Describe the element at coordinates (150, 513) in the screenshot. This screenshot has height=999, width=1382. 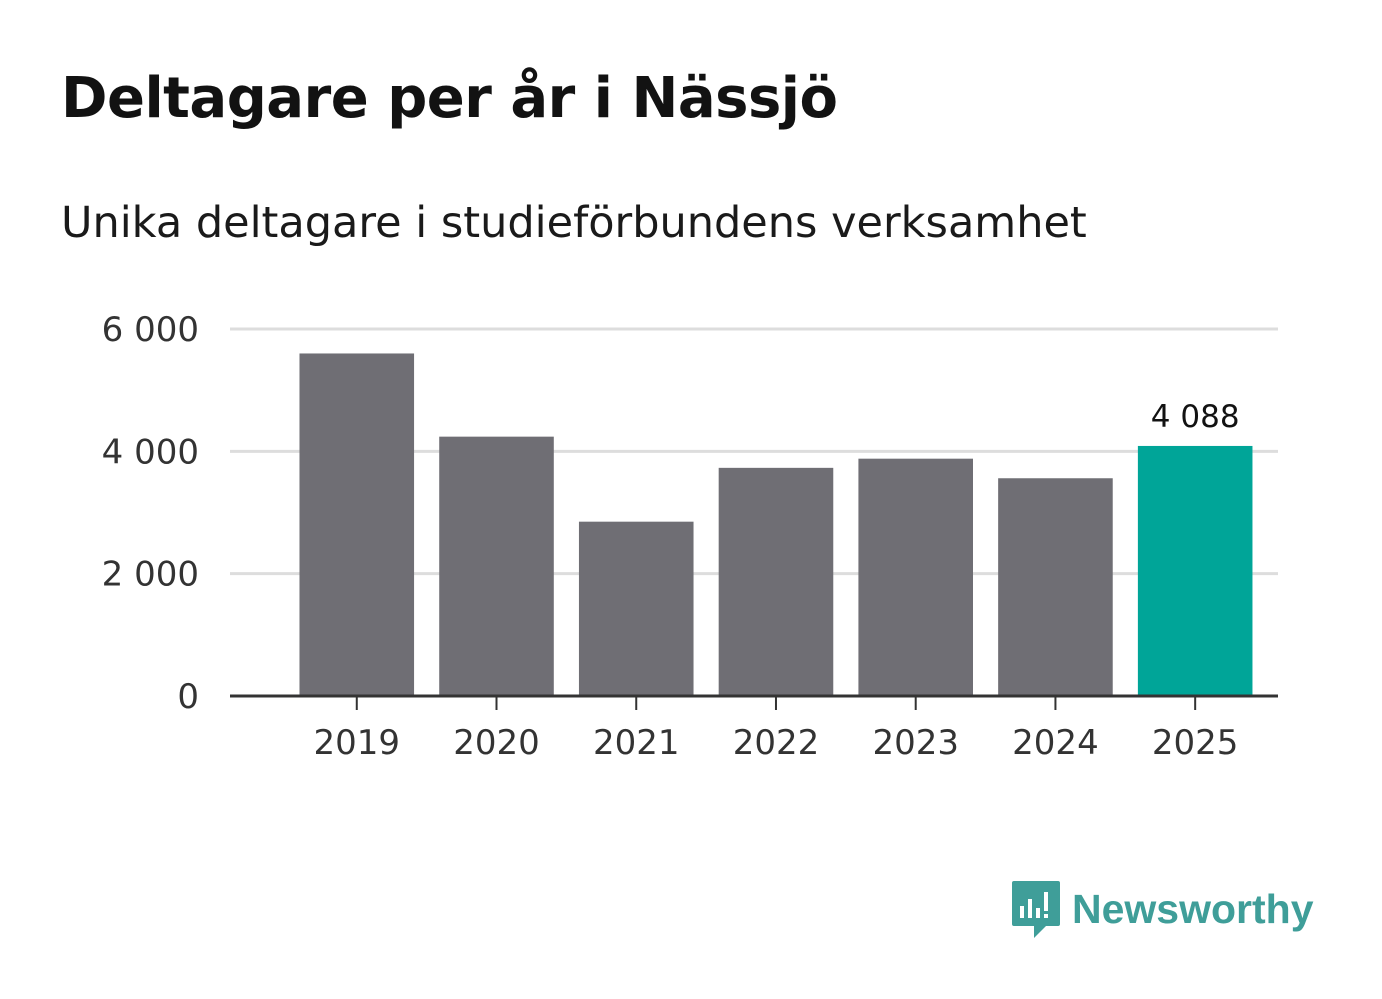
I see `y-axis-ticks: 0 2 000 4 000 6 000` at that location.